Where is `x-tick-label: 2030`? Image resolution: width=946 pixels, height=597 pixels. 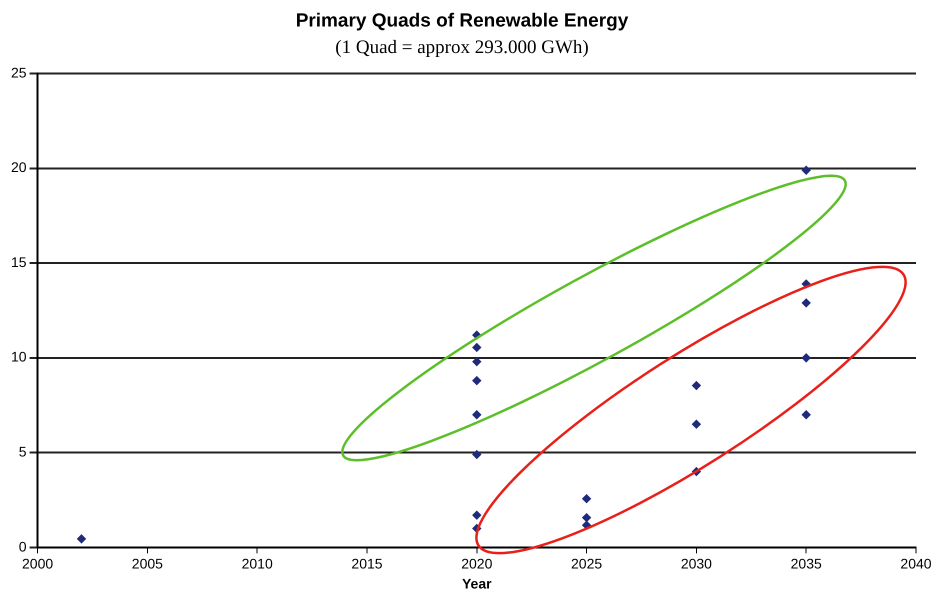 x-tick-label: 2030 is located at coordinates (696, 564).